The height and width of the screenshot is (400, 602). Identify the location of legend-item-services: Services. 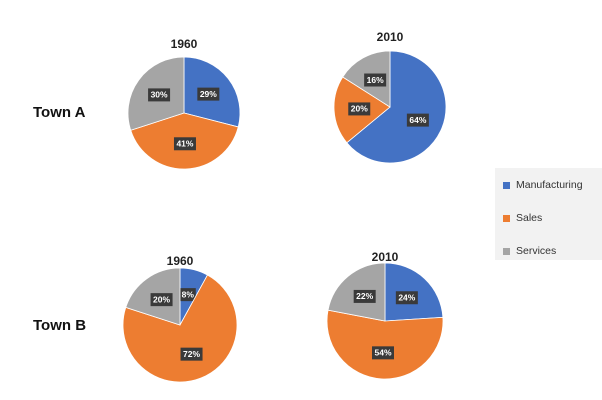
(529, 251).